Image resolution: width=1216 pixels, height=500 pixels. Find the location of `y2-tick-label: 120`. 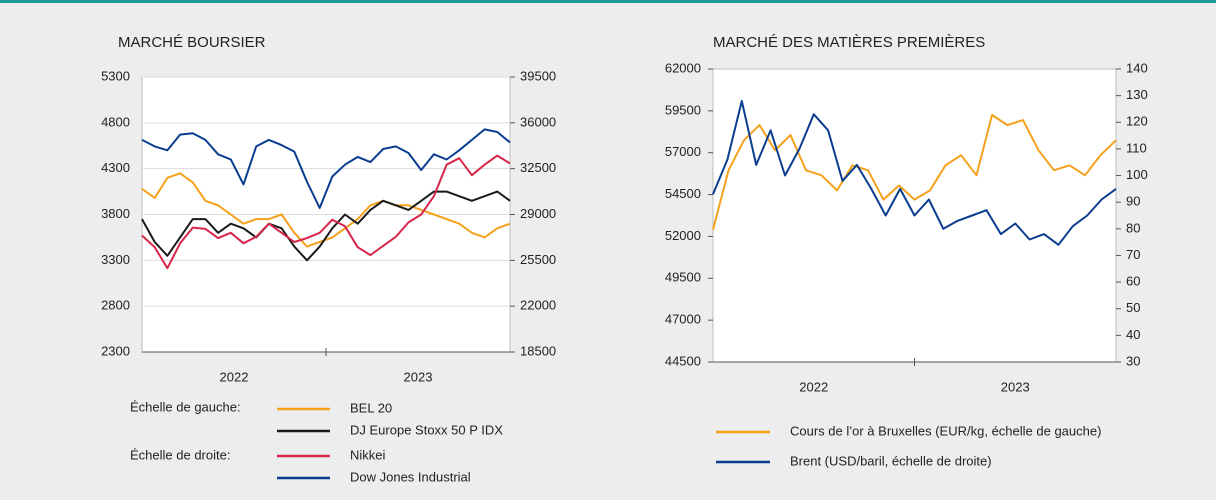

y2-tick-label: 120 is located at coordinates (1137, 121).